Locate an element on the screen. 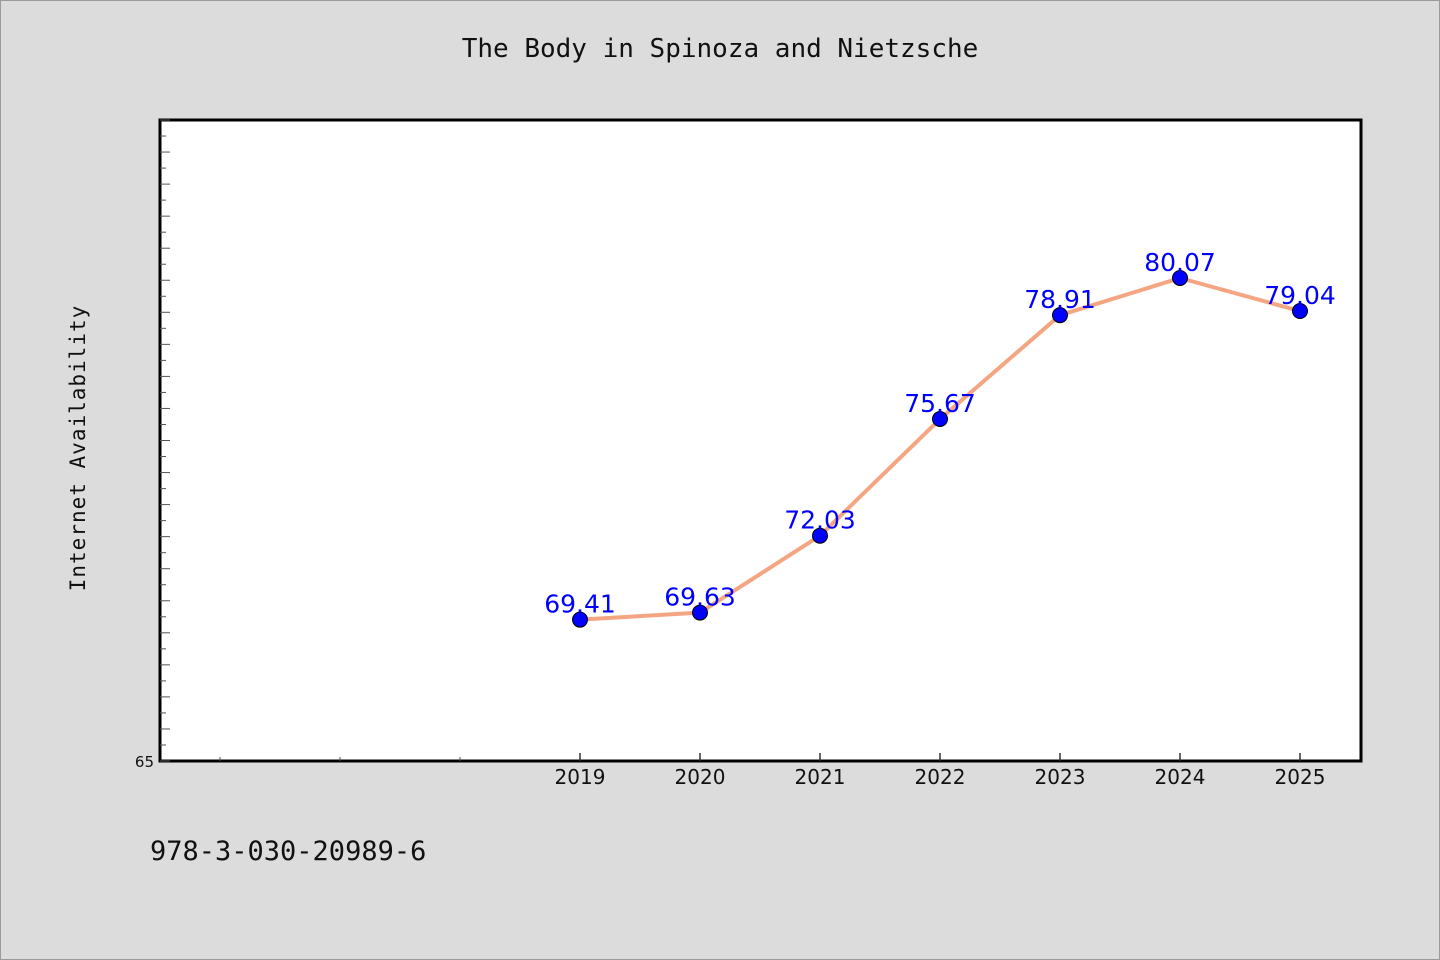  x-axis-ticks: 2019 2020 2021 2022 2023 2024 2025 is located at coordinates (940, 771).